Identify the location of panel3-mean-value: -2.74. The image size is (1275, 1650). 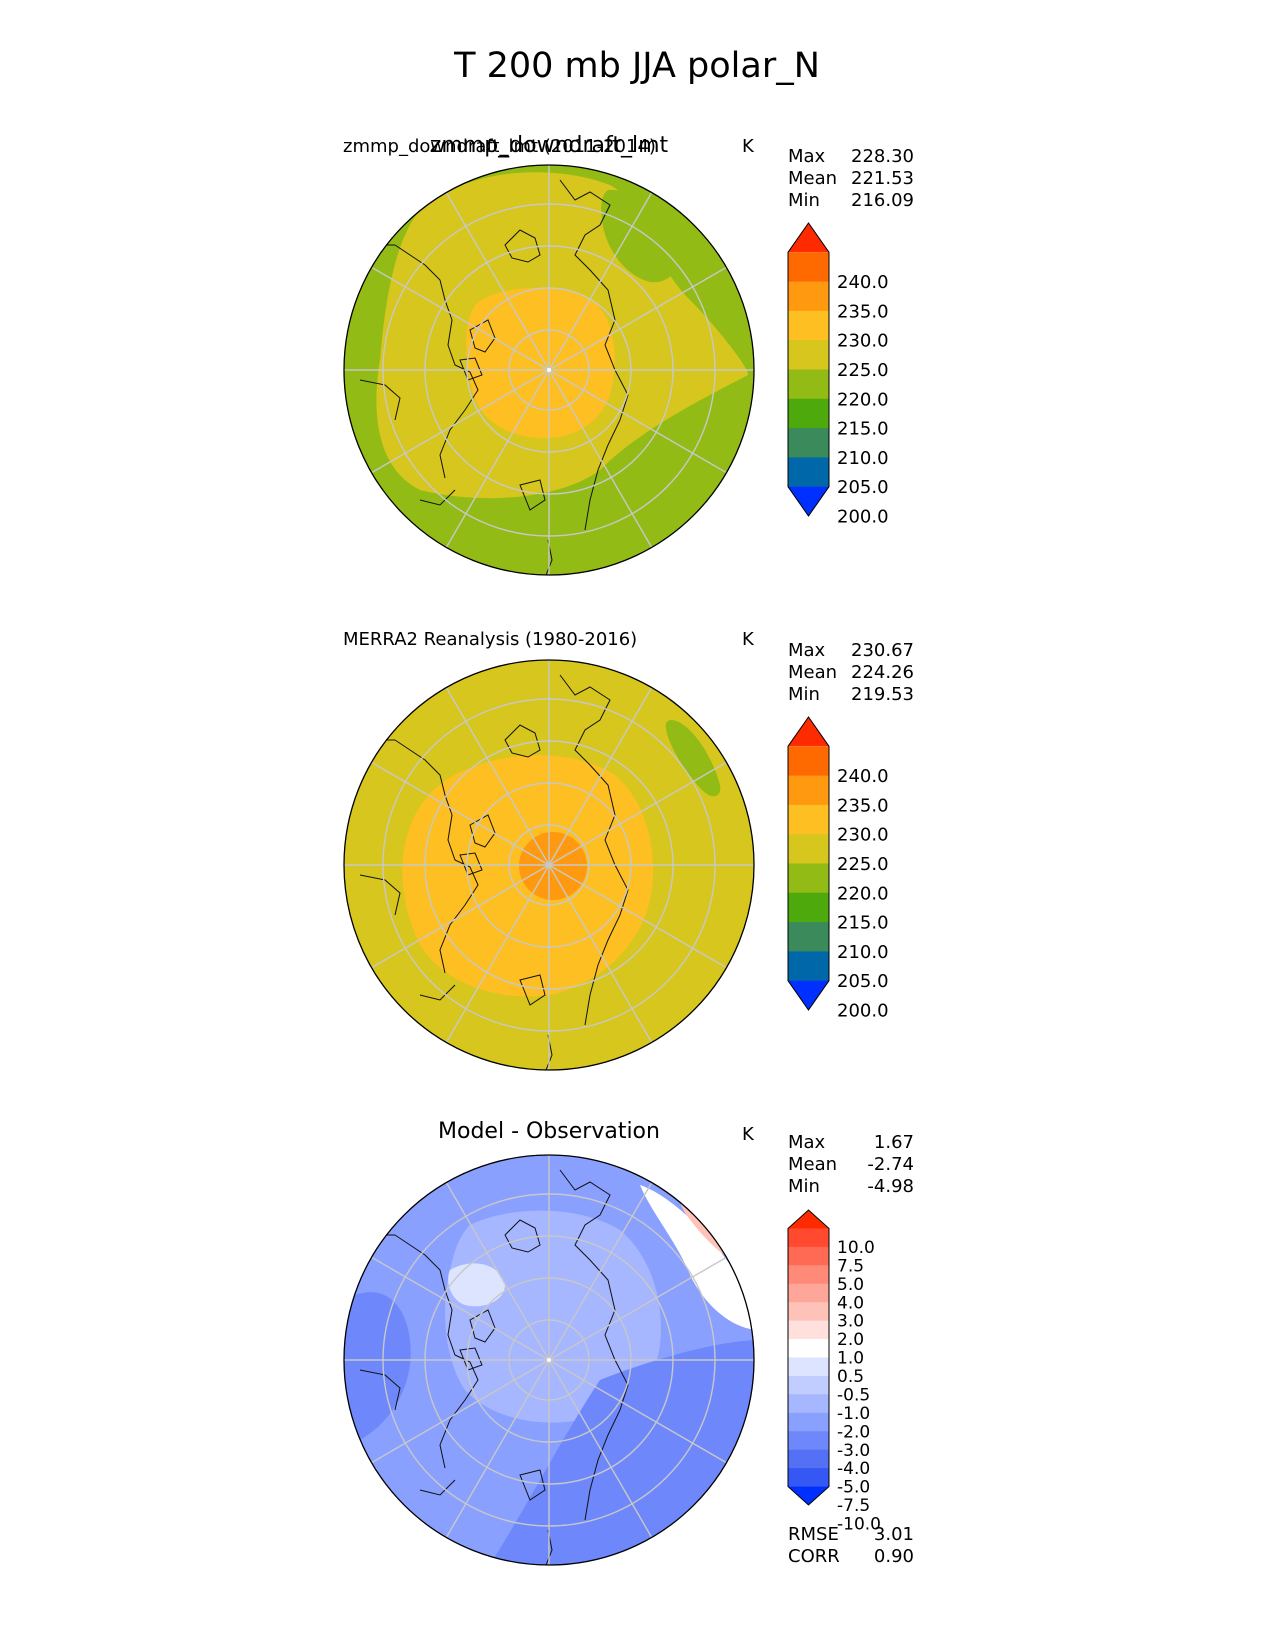
(890, 1164).